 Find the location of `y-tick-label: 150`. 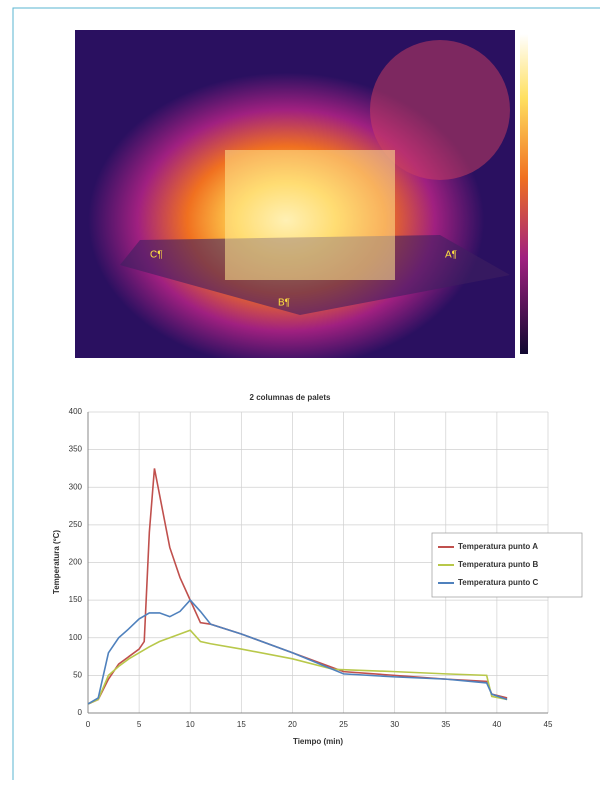

y-tick-label: 150 is located at coordinates (76, 599).